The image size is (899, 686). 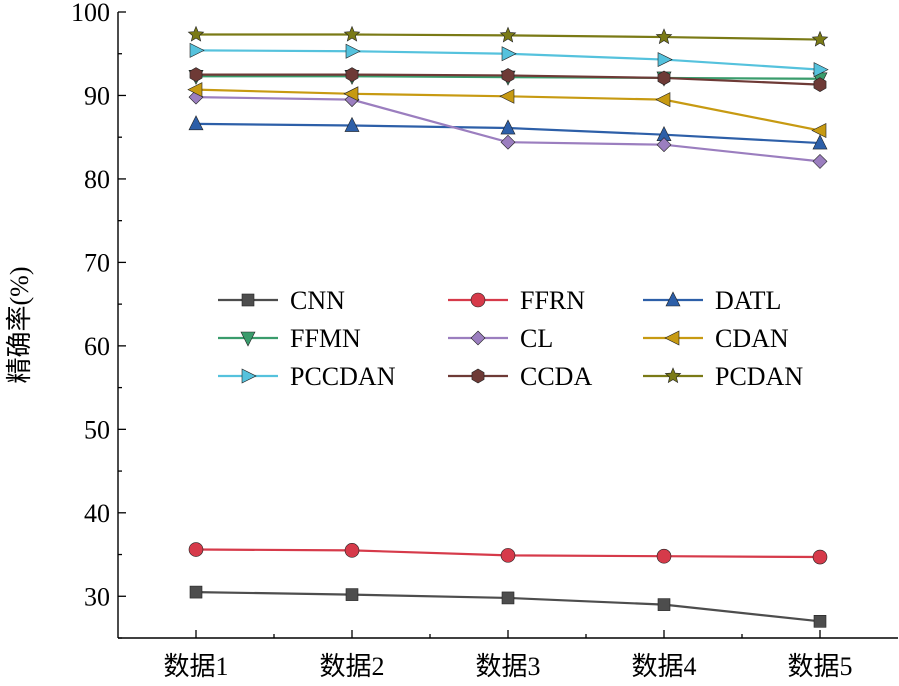 I want to click on legend-item-pccdan: PCCDAN, so click(x=307, y=376).